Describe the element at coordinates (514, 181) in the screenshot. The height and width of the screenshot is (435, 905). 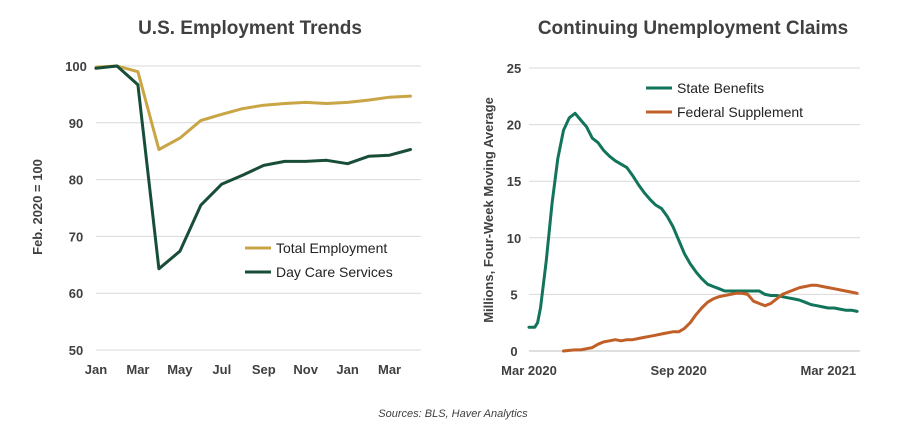
I see `y-tick-label: 15` at that location.